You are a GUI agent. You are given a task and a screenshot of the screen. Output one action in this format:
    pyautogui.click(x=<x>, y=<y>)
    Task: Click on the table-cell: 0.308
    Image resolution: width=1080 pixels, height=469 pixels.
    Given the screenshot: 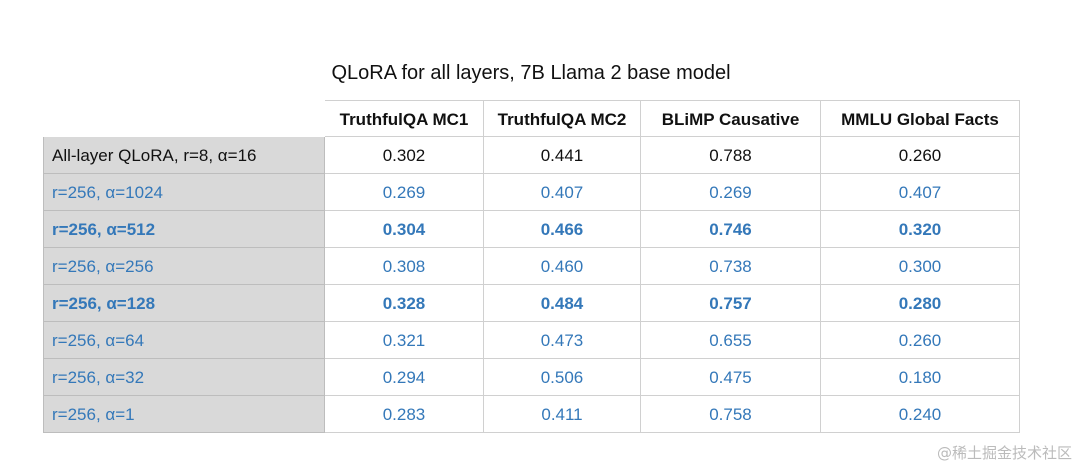 What is the action you would take?
    pyautogui.click(x=404, y=266)
    